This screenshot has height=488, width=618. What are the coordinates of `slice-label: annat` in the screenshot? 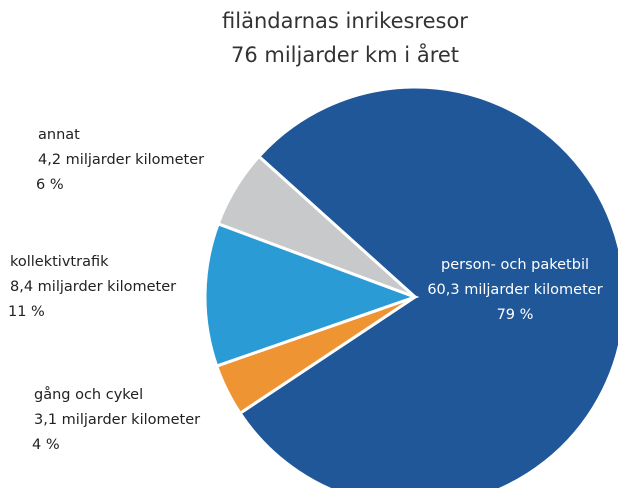 It's located at (59, 135).